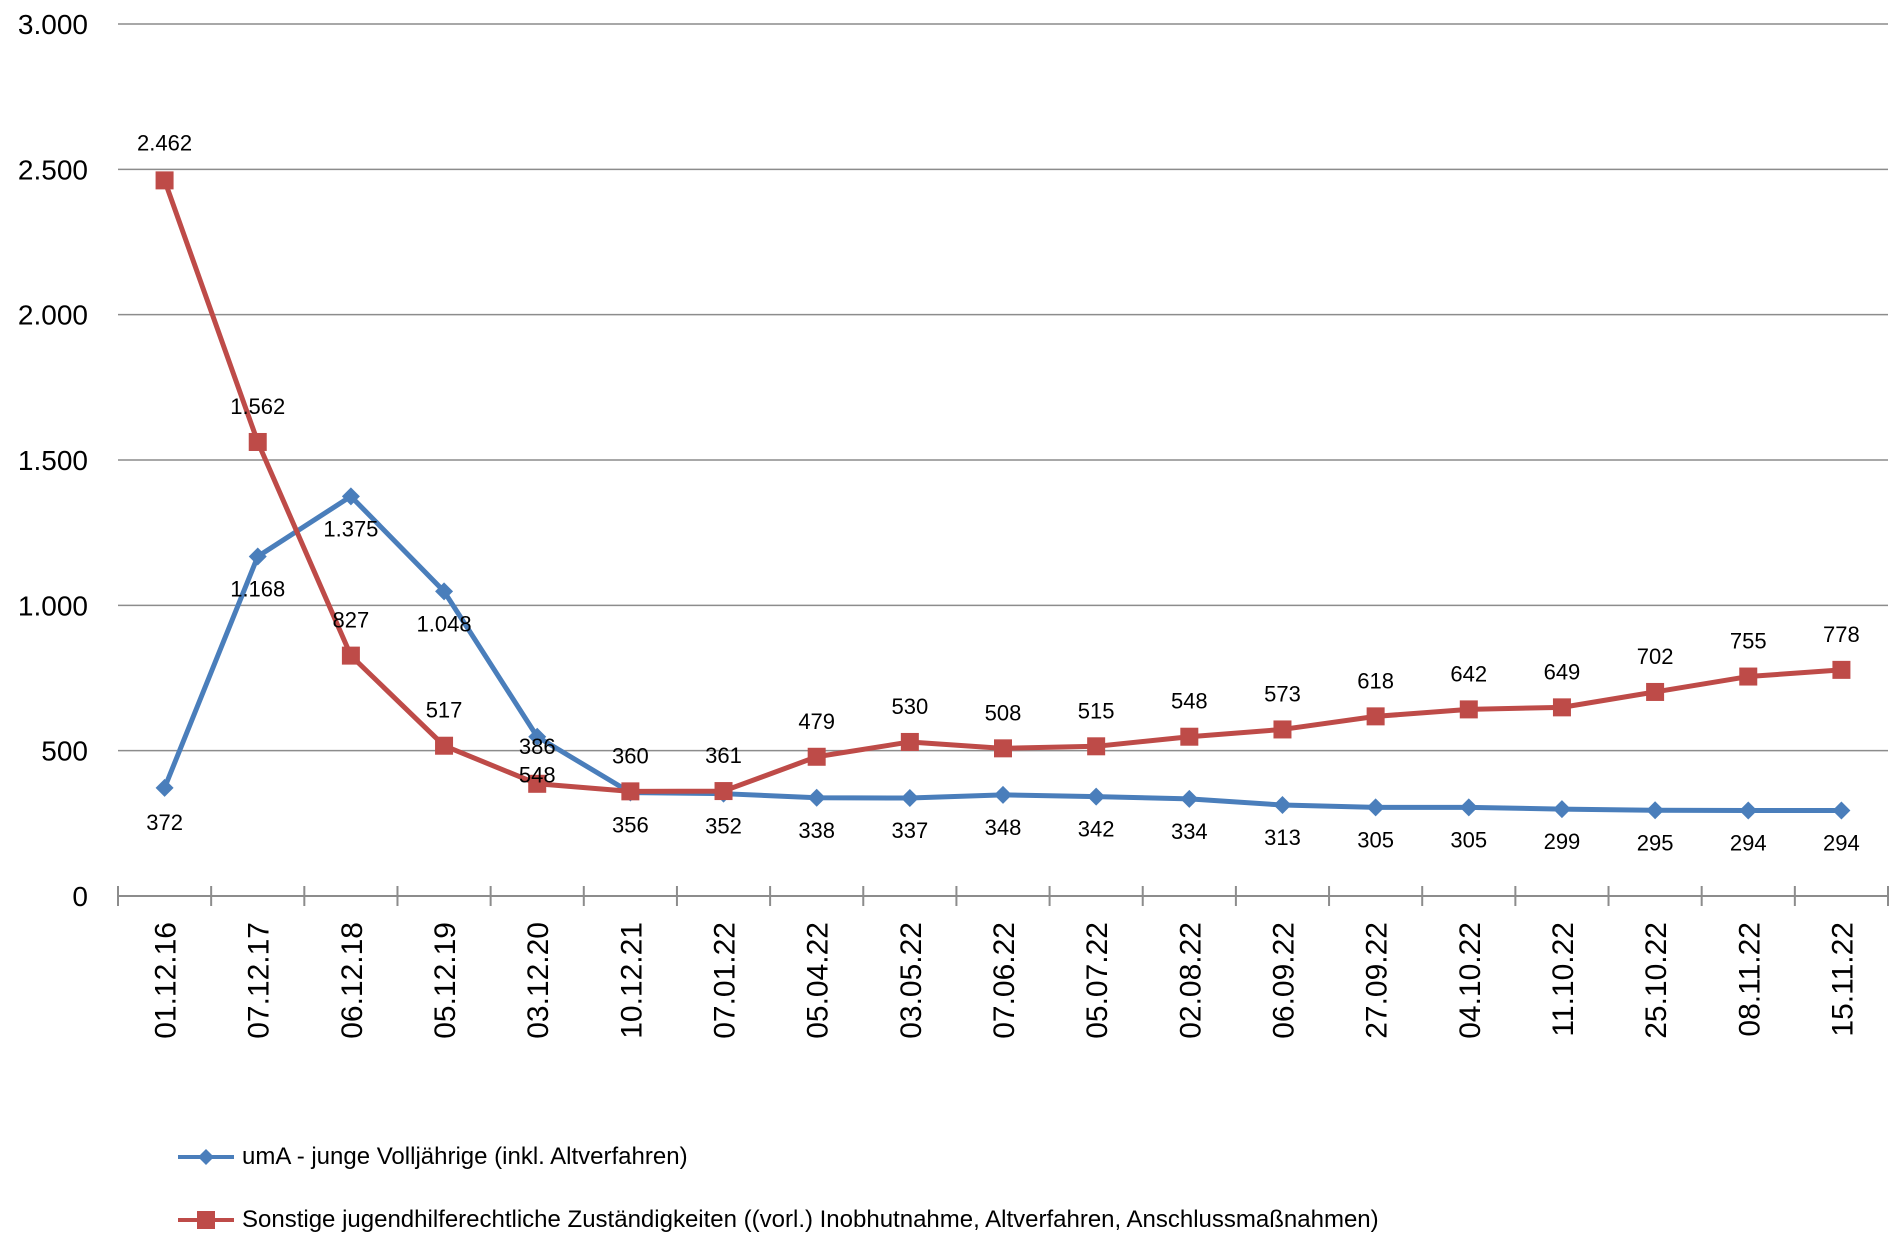 This screenshot has width=1892, height=1238. What do you see at coordinates (444, 623) in the screenshot?
I see `data-label: 1.048` at bounding box center [444, 623].